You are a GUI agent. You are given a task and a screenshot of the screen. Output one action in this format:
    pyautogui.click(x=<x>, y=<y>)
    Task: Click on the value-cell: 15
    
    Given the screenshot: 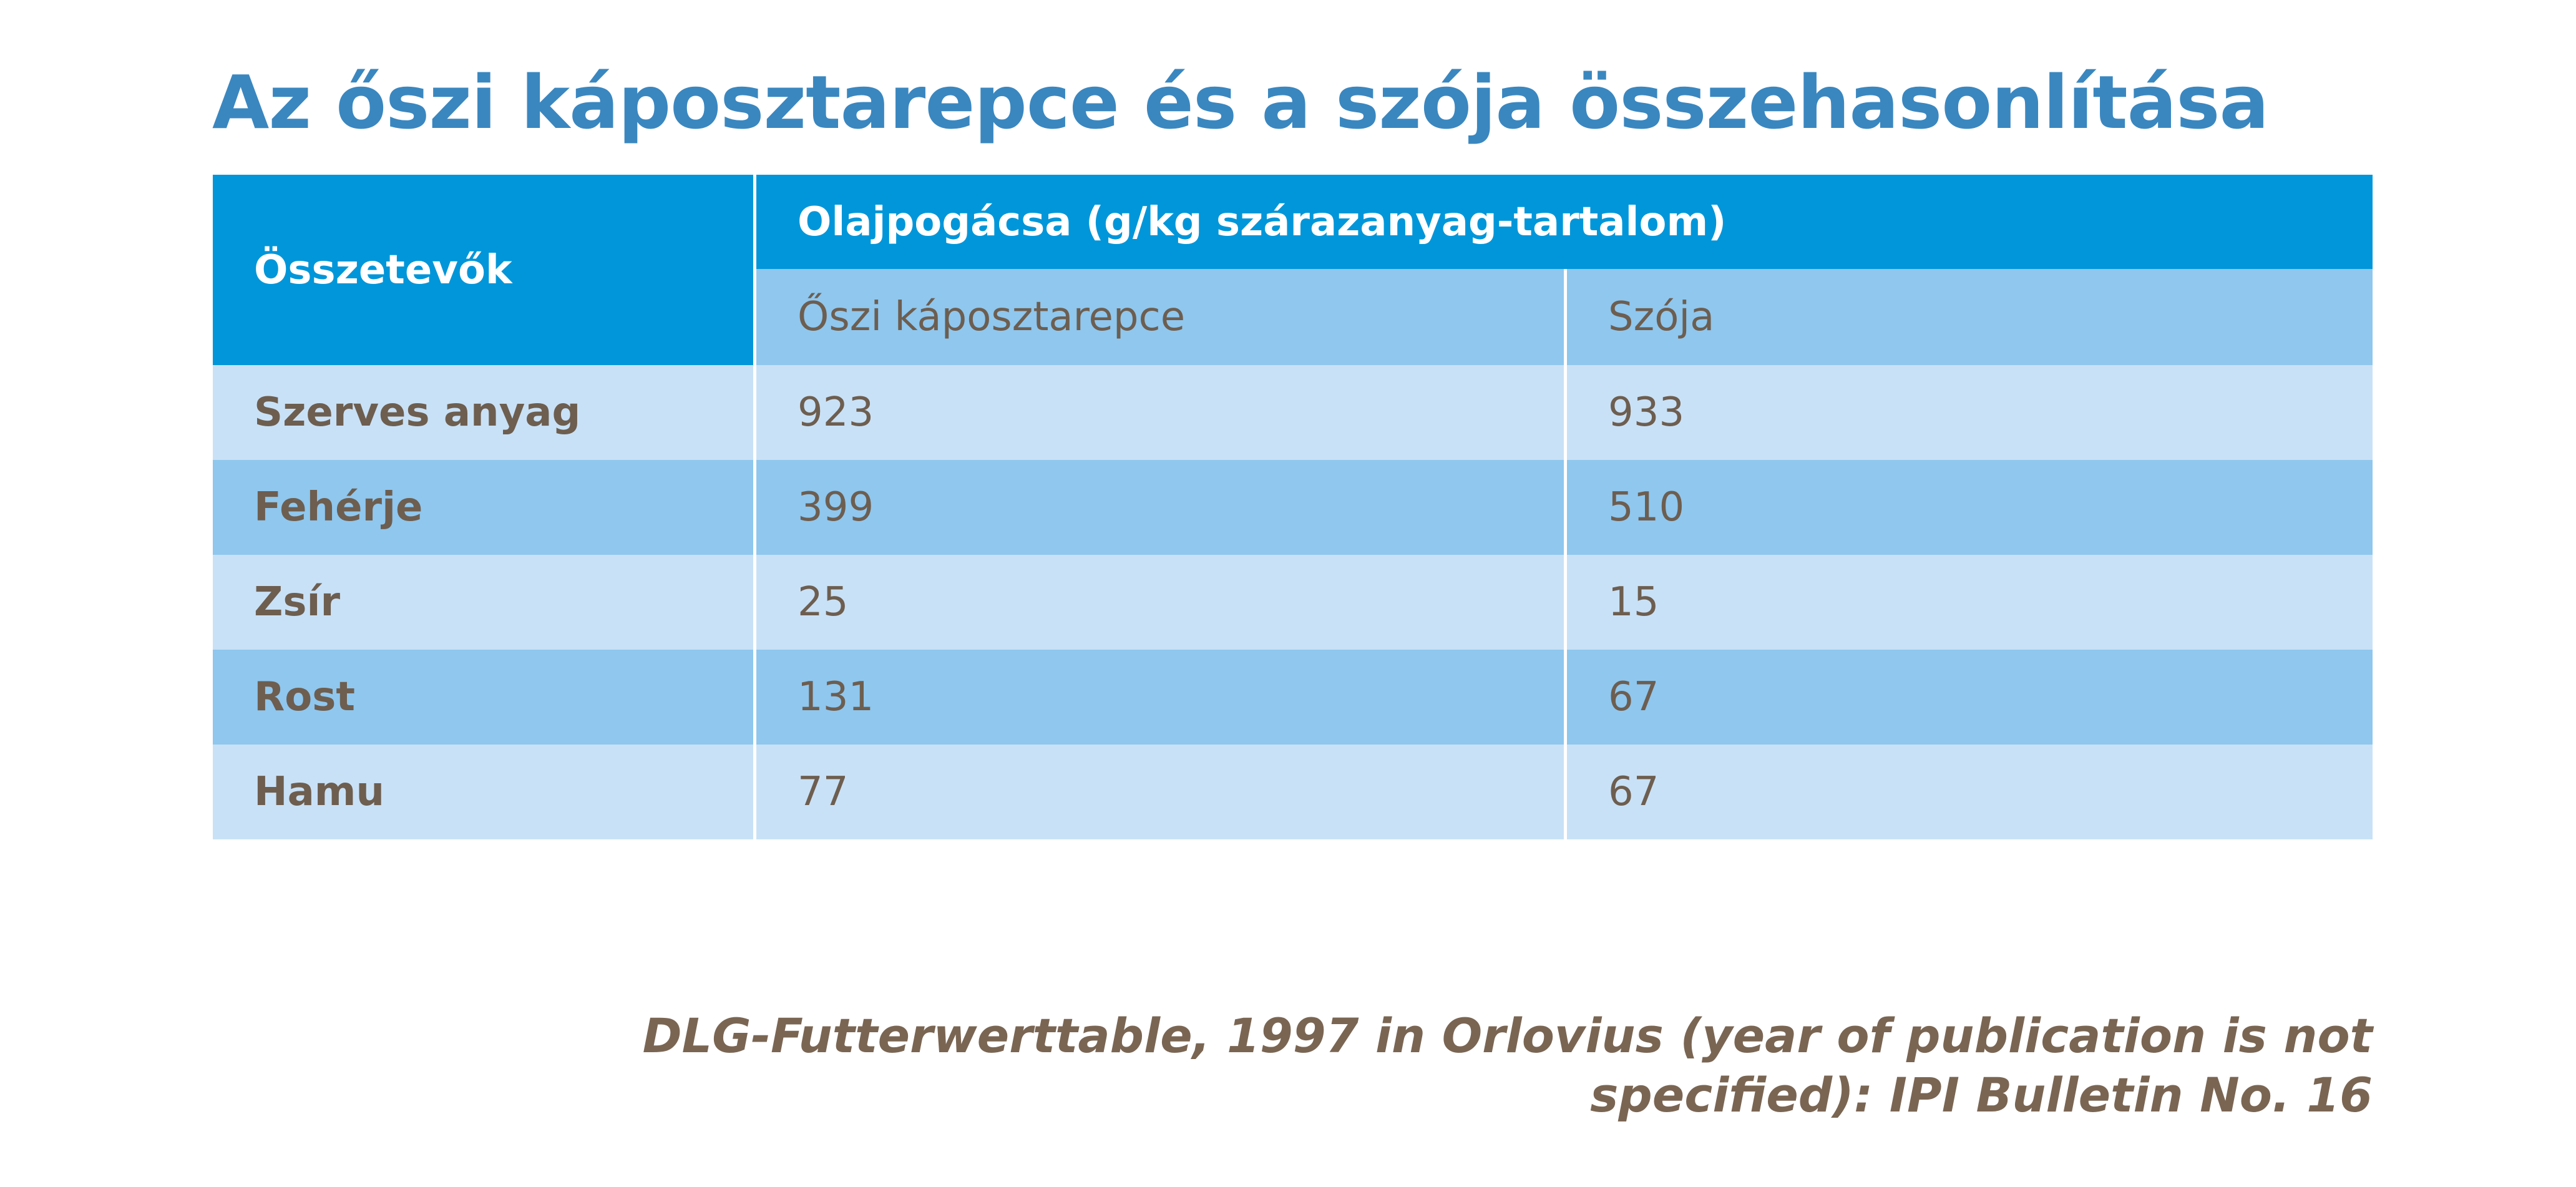 What is the action you would take?
    pyautogui.click(x=1970, y=603)
    